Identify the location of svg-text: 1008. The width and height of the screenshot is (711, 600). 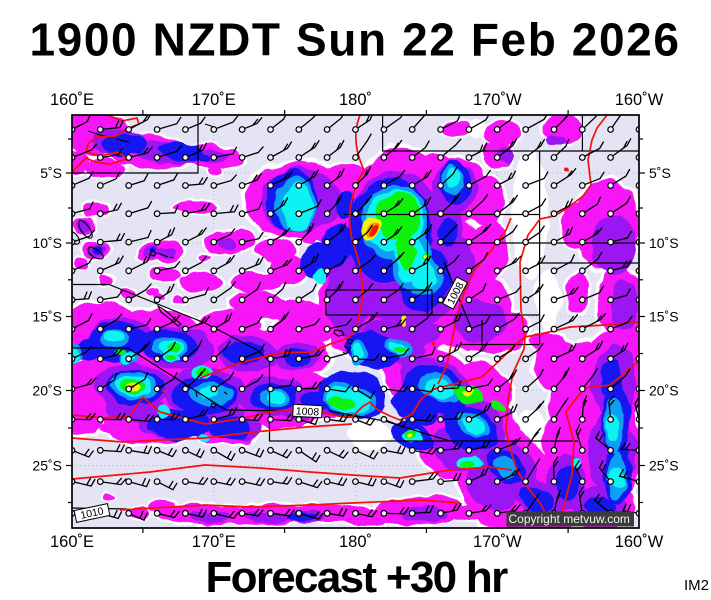
(307, 411).